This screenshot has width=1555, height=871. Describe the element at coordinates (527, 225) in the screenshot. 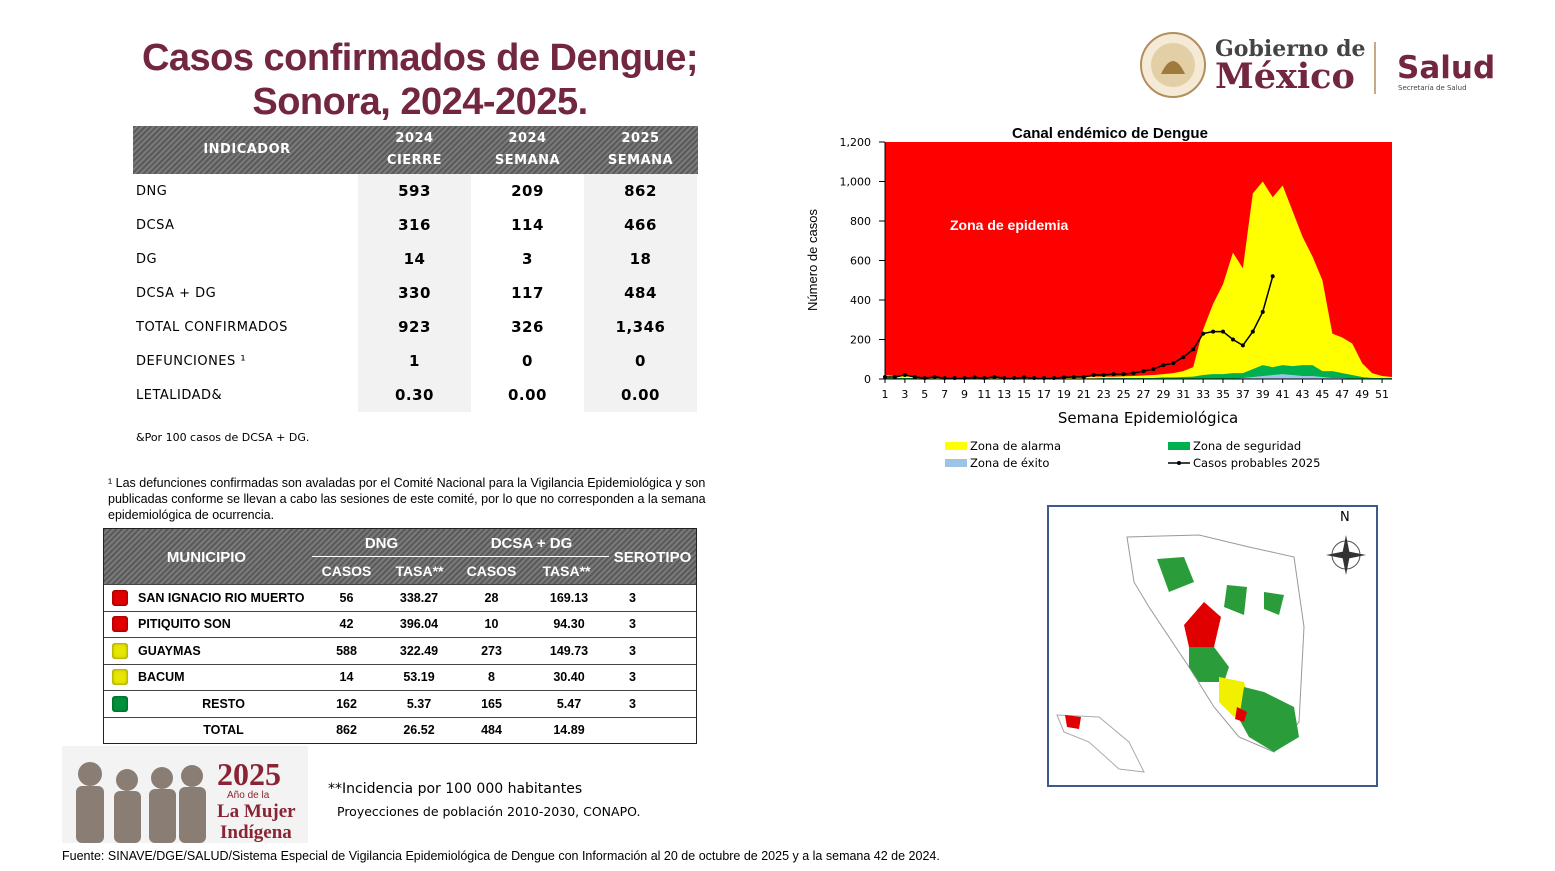

I see `cell-value: 114` at that location.